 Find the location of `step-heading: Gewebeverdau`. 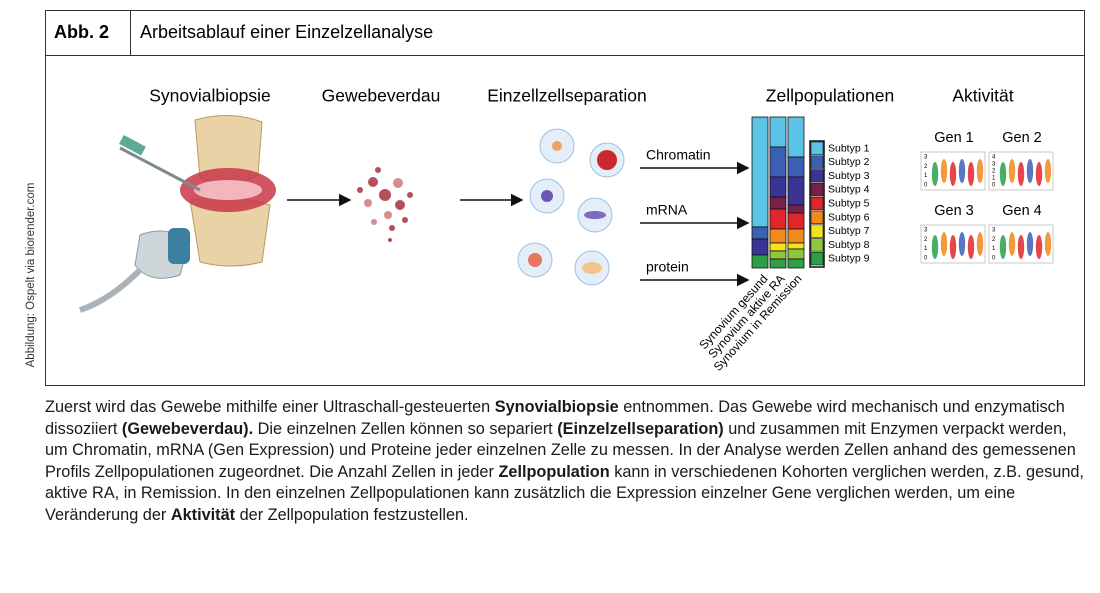

step-heading: Gewebeverdau is located at coordinates (381, 96).